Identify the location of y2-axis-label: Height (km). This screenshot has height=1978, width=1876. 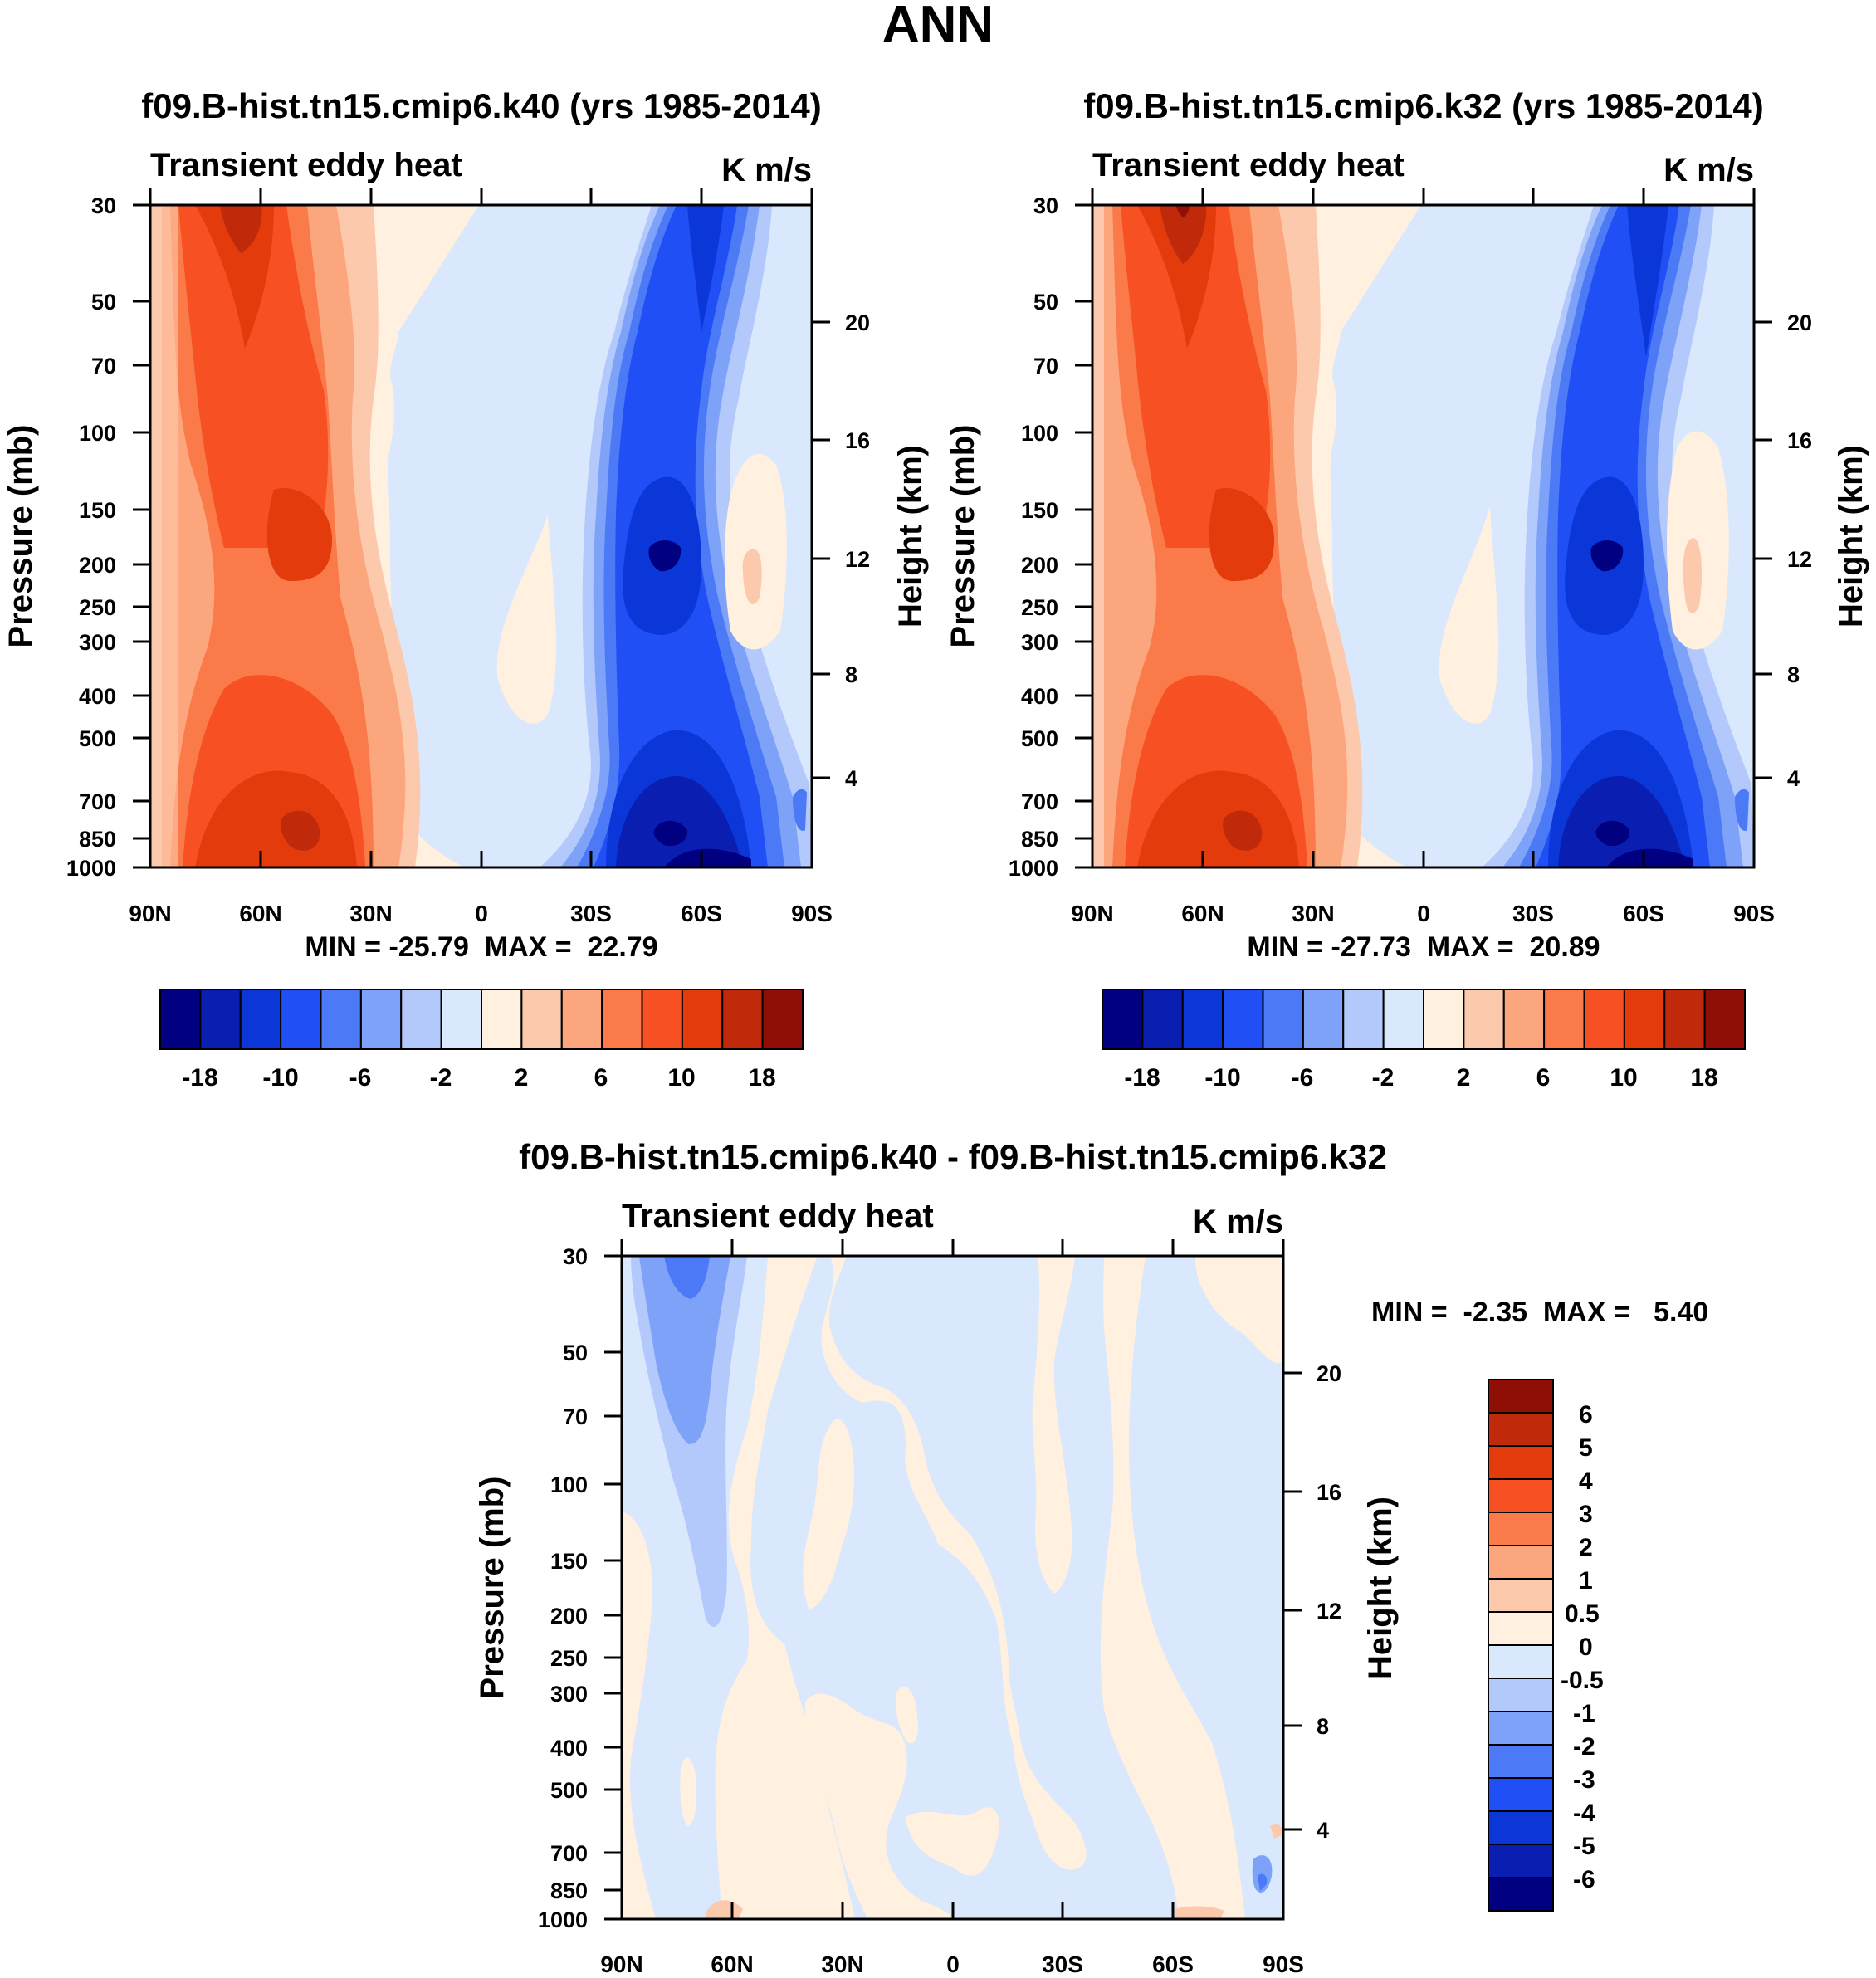
(911, 536).